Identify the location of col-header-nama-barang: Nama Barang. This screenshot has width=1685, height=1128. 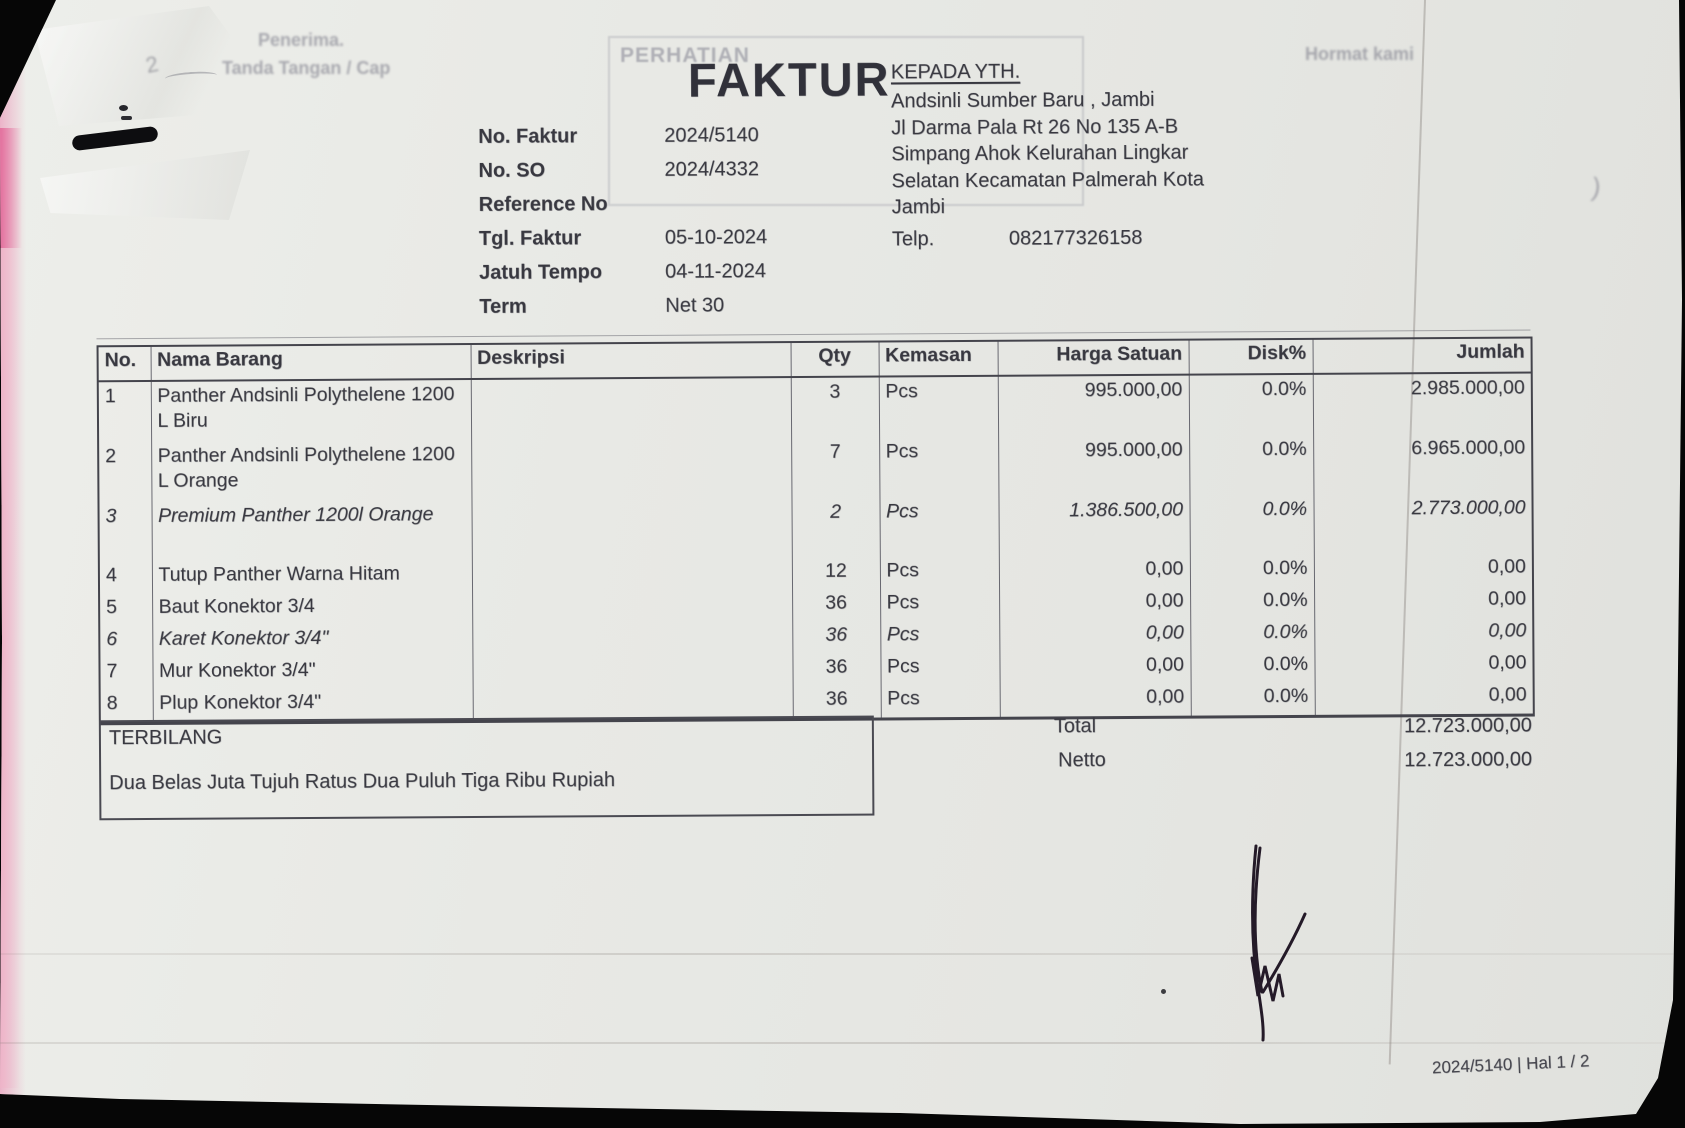
(310, 362).